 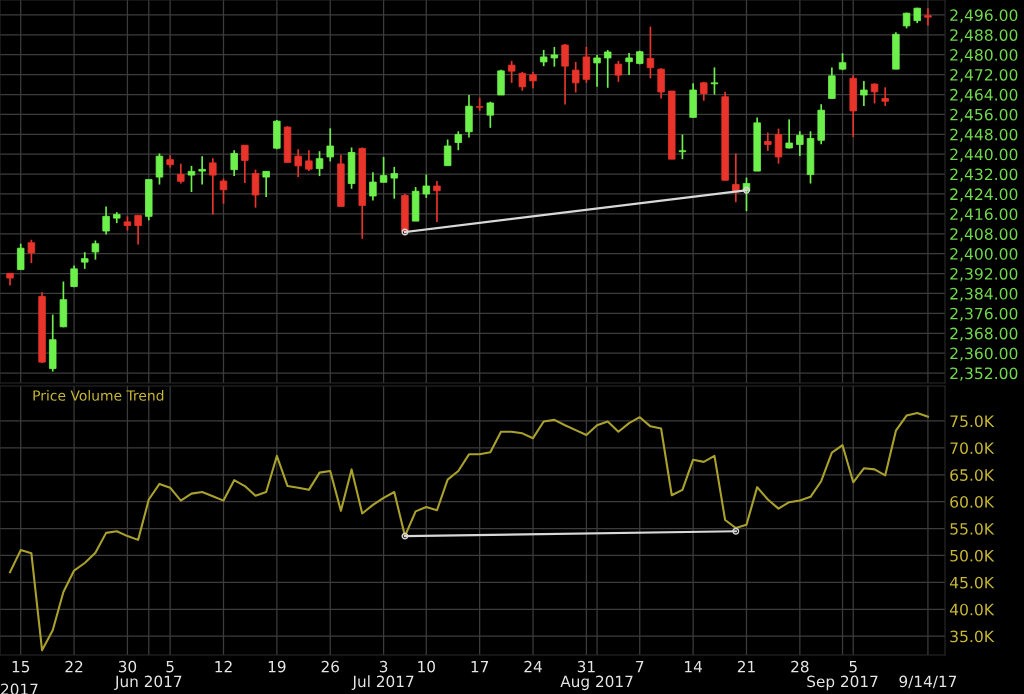 What do you see at coordinates (984, 155) in the screenshot?
I see `y-tick-label: 2,440.00` at bounding box center [984, 155].